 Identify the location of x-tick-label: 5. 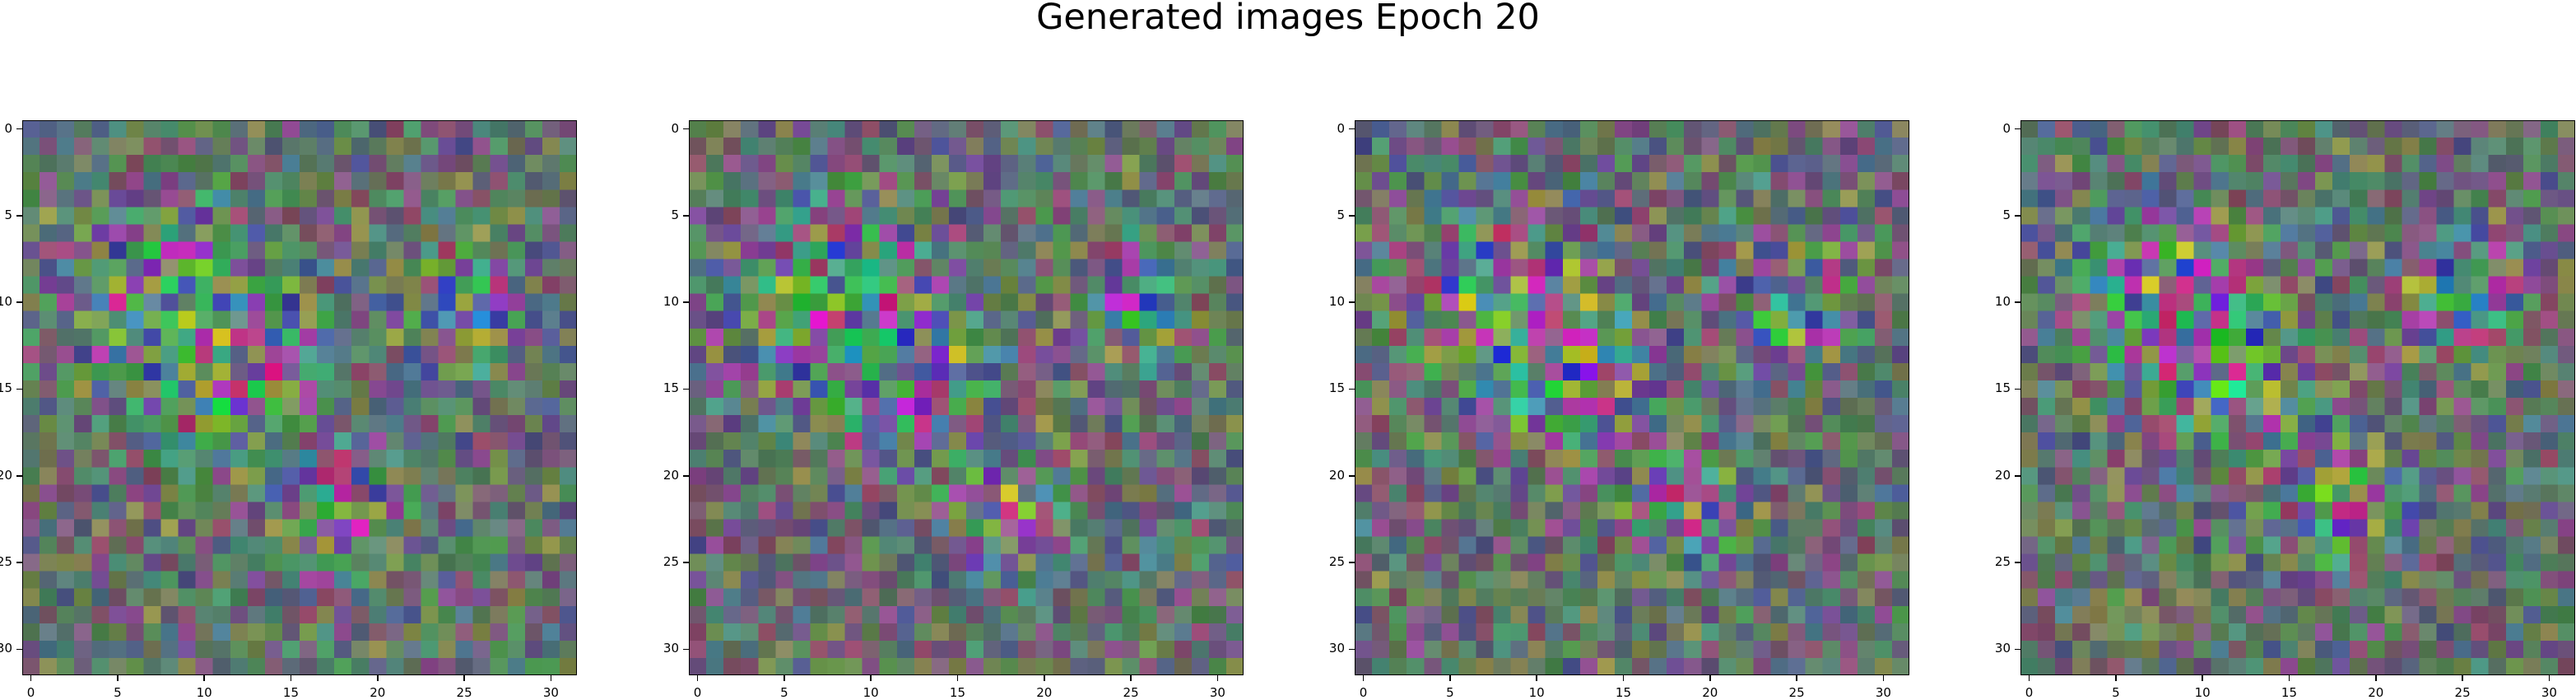
(1450, 692).